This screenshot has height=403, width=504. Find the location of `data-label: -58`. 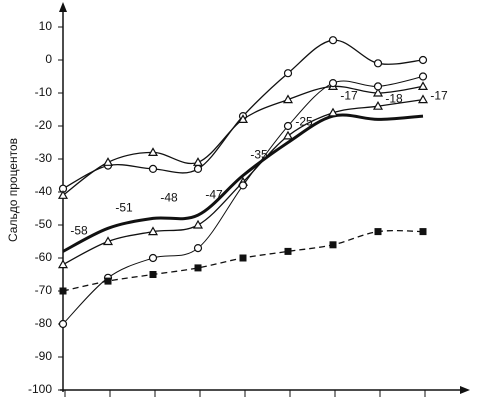

data-label: -58 is located at coordinates (79, 231).